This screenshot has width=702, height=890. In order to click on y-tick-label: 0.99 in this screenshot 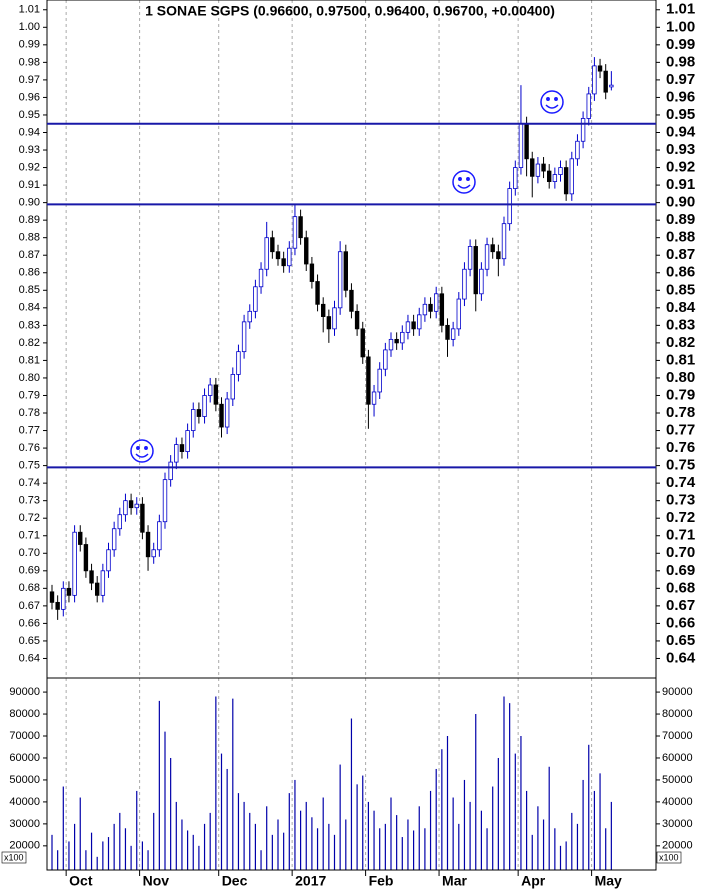, I will do `click(29, 45)`.